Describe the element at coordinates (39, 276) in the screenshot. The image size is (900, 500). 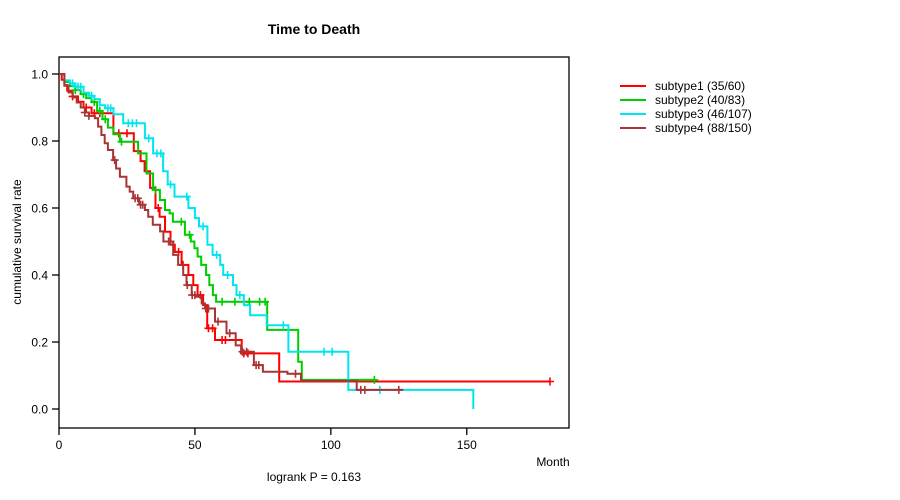
I see `y-tick-label: 0.4` at that location.